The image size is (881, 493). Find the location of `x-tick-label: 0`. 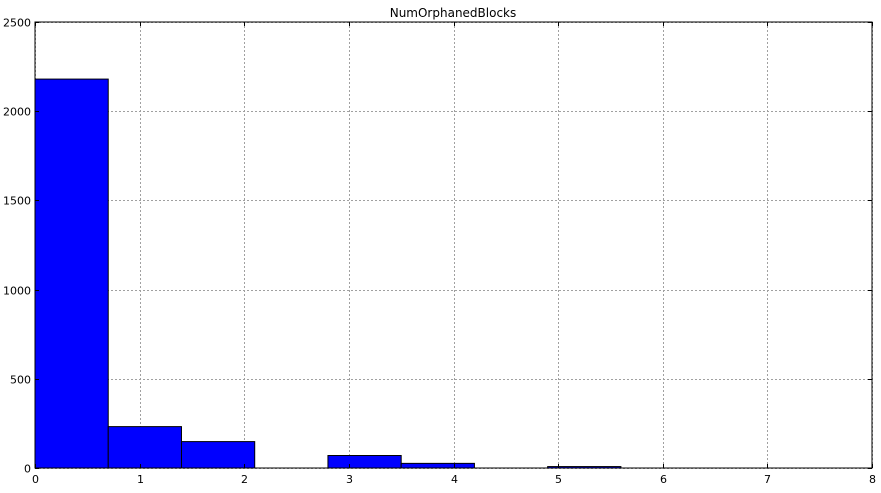

x-tick-label: 0 is located at coordinates (35, 479).